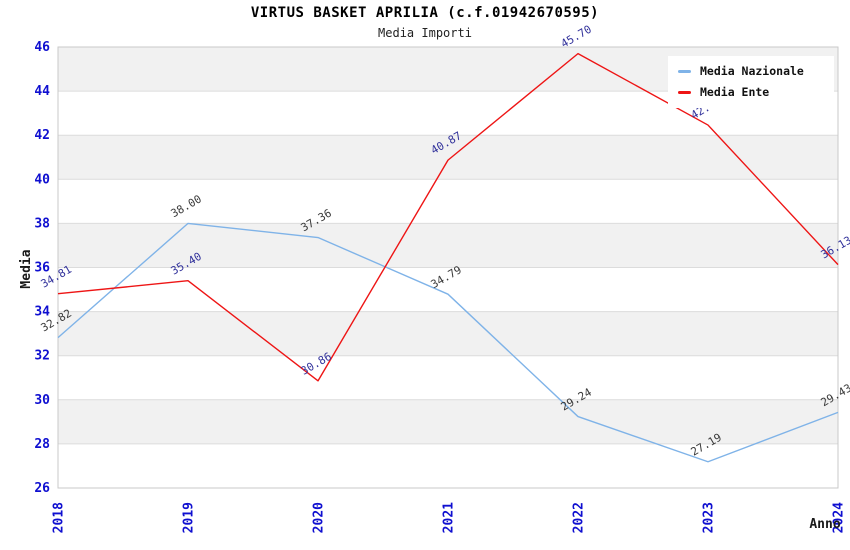  I want to click on legend: Media Nazionale Media Ente, so click(751, 82).